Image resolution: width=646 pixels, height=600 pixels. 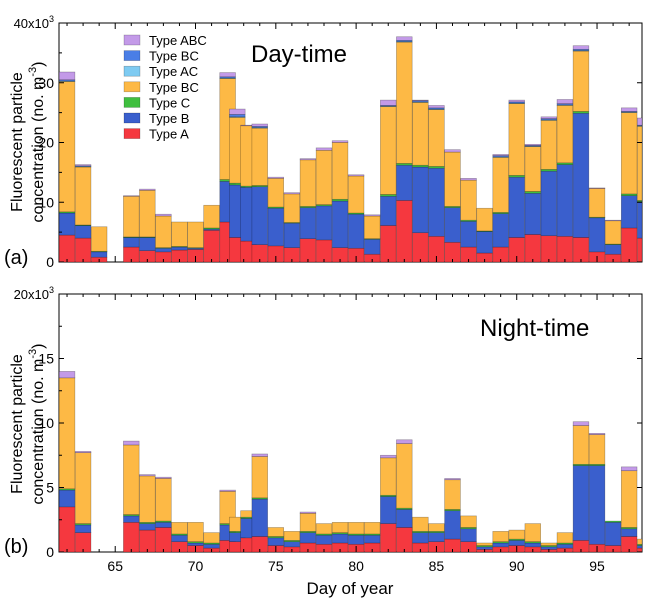 I want to click on y-tick-label: 0, so click(x=50, y=262).